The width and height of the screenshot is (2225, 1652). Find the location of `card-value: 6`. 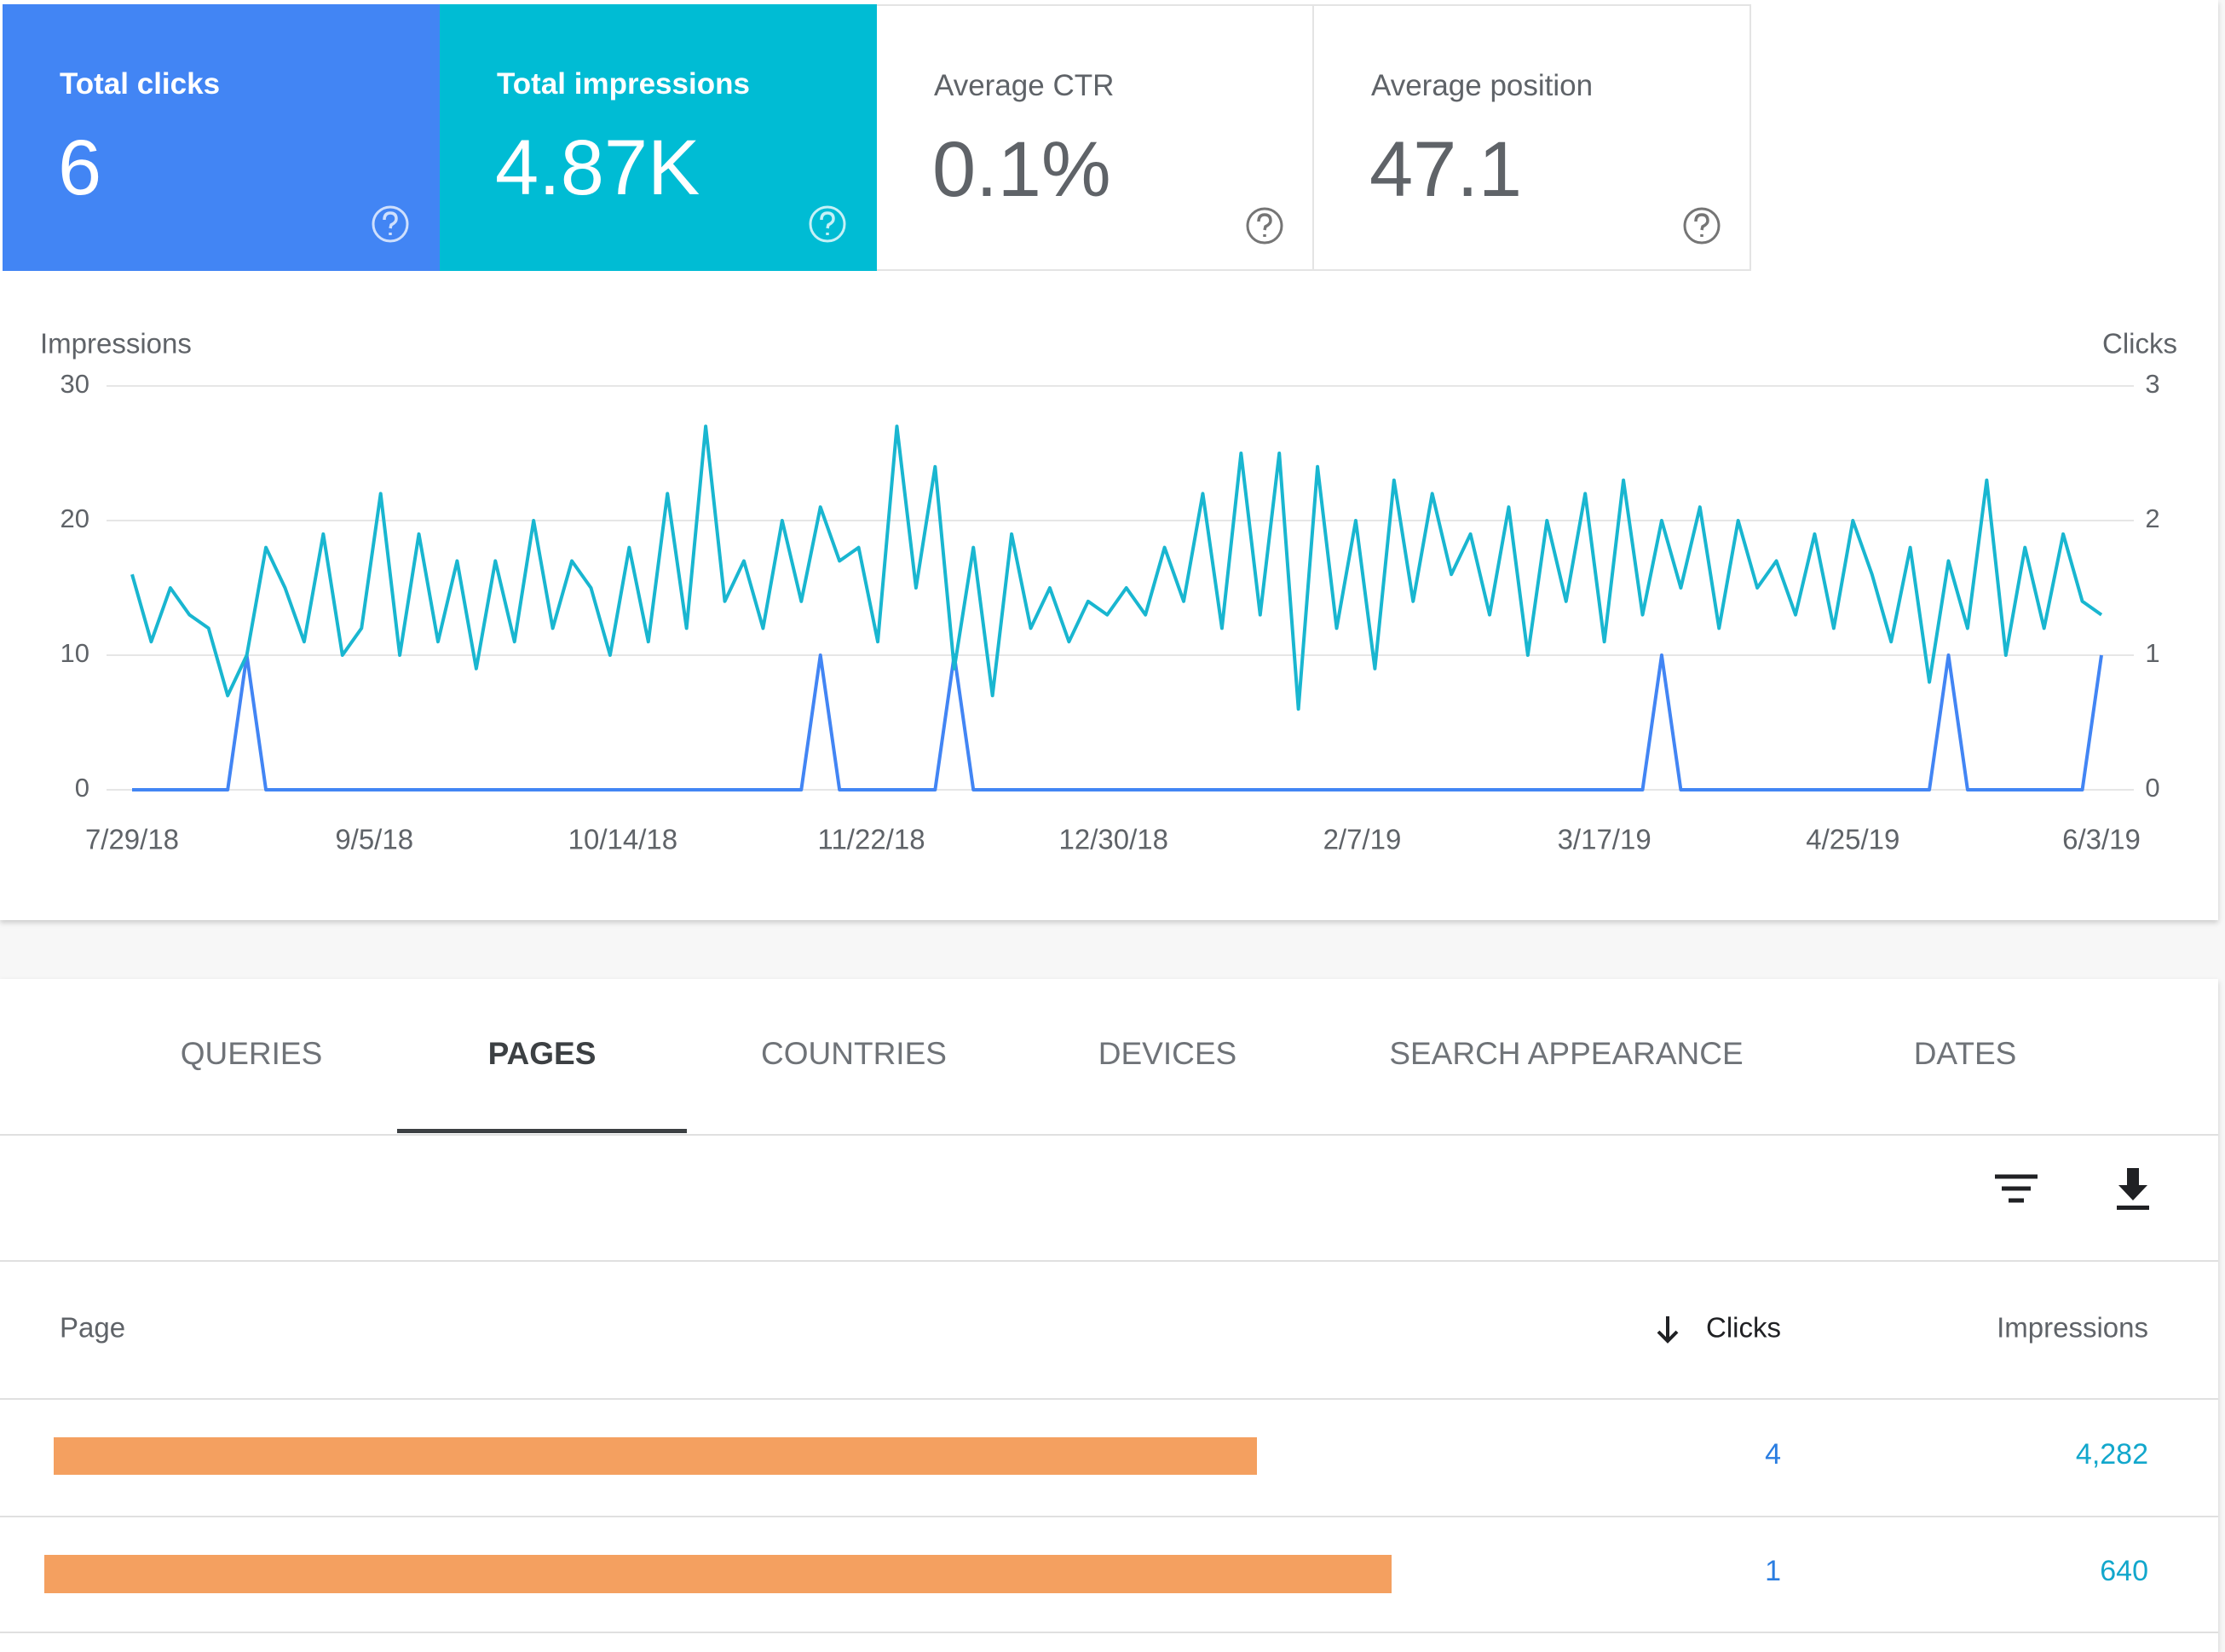

card-value: 6 is located at coordinates (80, 167).